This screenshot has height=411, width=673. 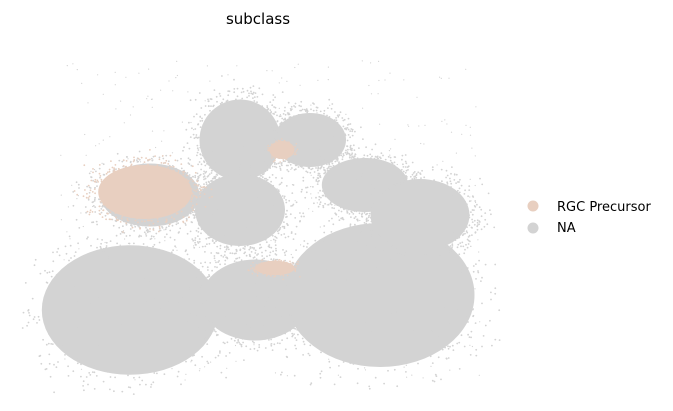 What do you see at coordinates (533, 228) in the screenshot?
I see `legend-marker-na` at bounding box center [533, 228].